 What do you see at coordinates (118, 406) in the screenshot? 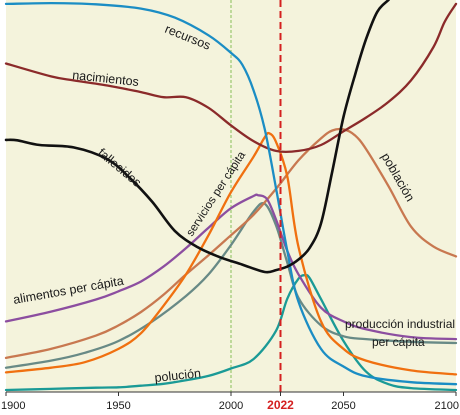
I see `x-tick-label-1950: 1950` at bounding box center [118, 406].